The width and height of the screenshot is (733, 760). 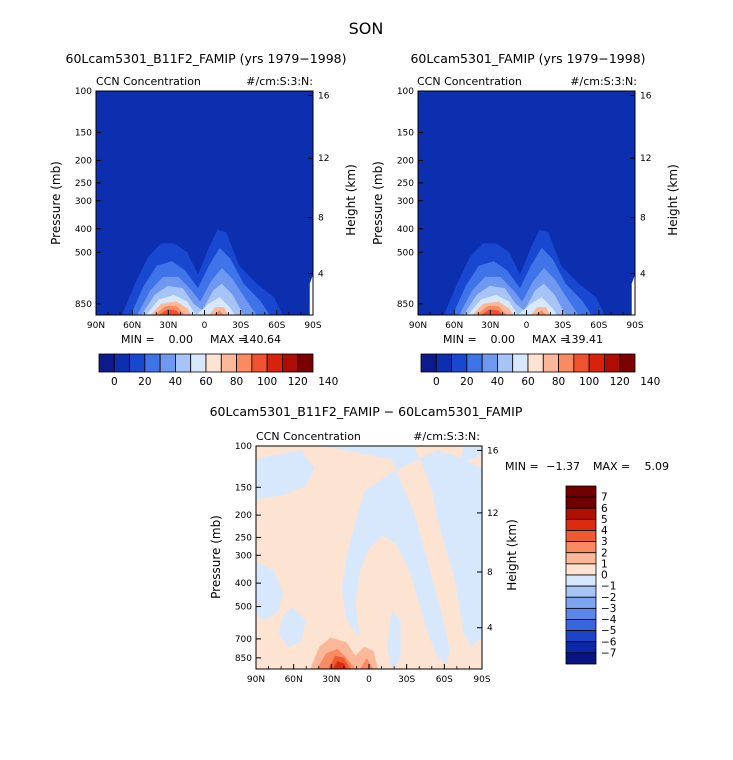 I want to click on panel-a-colorbar-label: 20, so click(x=144, y=382).